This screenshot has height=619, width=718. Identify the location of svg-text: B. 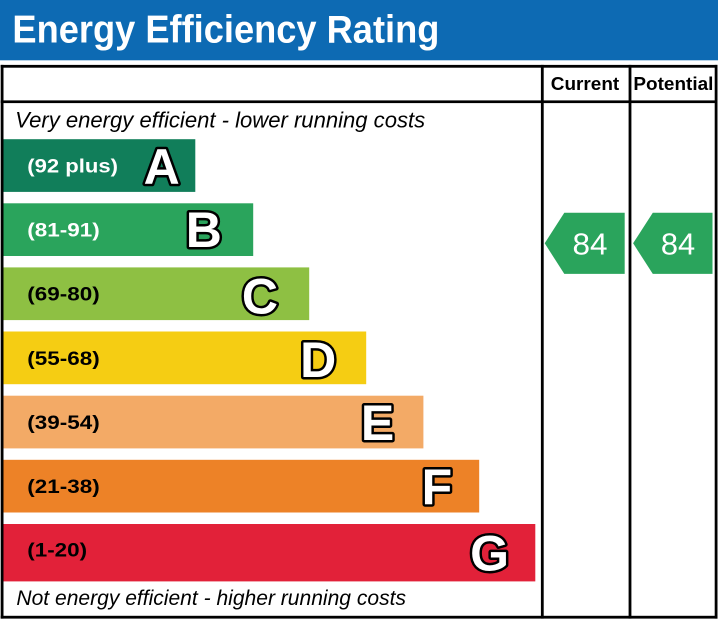
(204, 230).